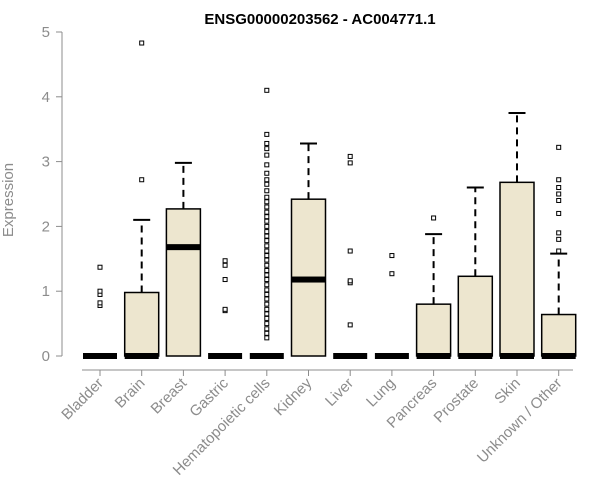 This screenshot has height=500, width=600. Describe the element at coordinates (46, 356) in the screenshot. I see `y-tick-label: 0` at that location.